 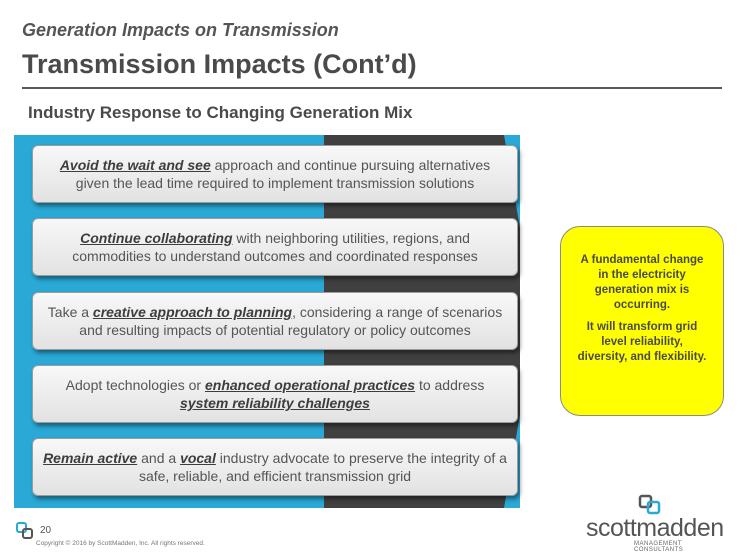 I want to click on card-2-emphasis: Continue collaborating, so click(x=156, y=238).